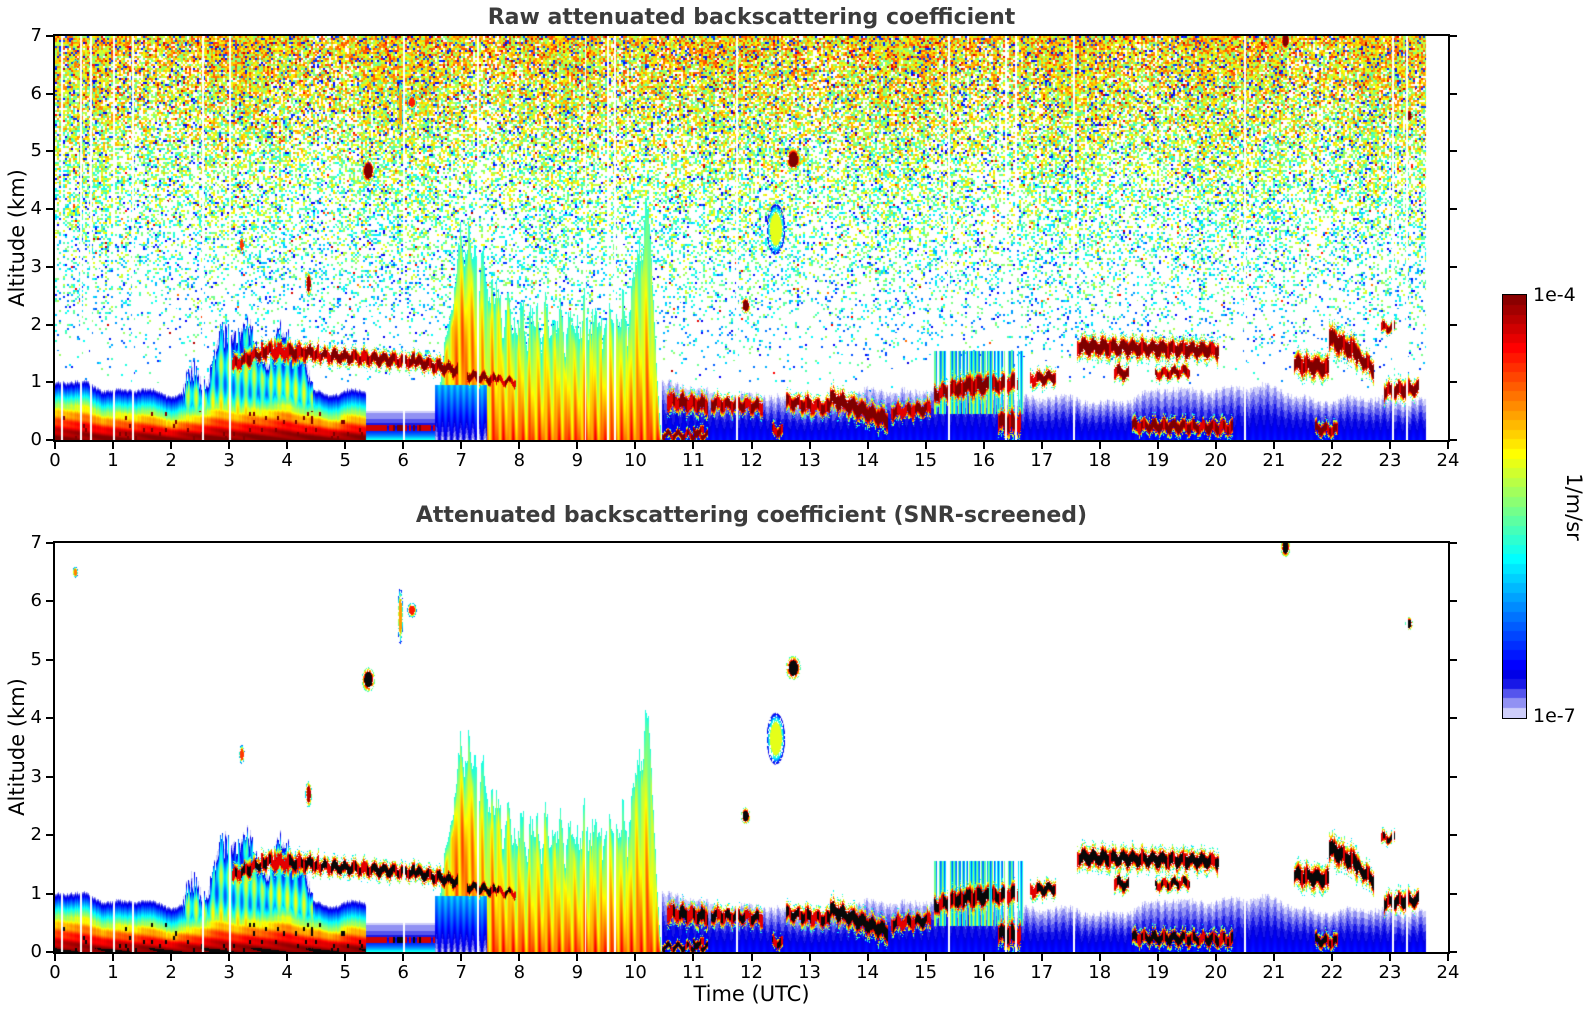 Image resolution: width=1595 pixels, height=1020 pixels. I want to click on x-tick-label: 20, so click(1216, 972).